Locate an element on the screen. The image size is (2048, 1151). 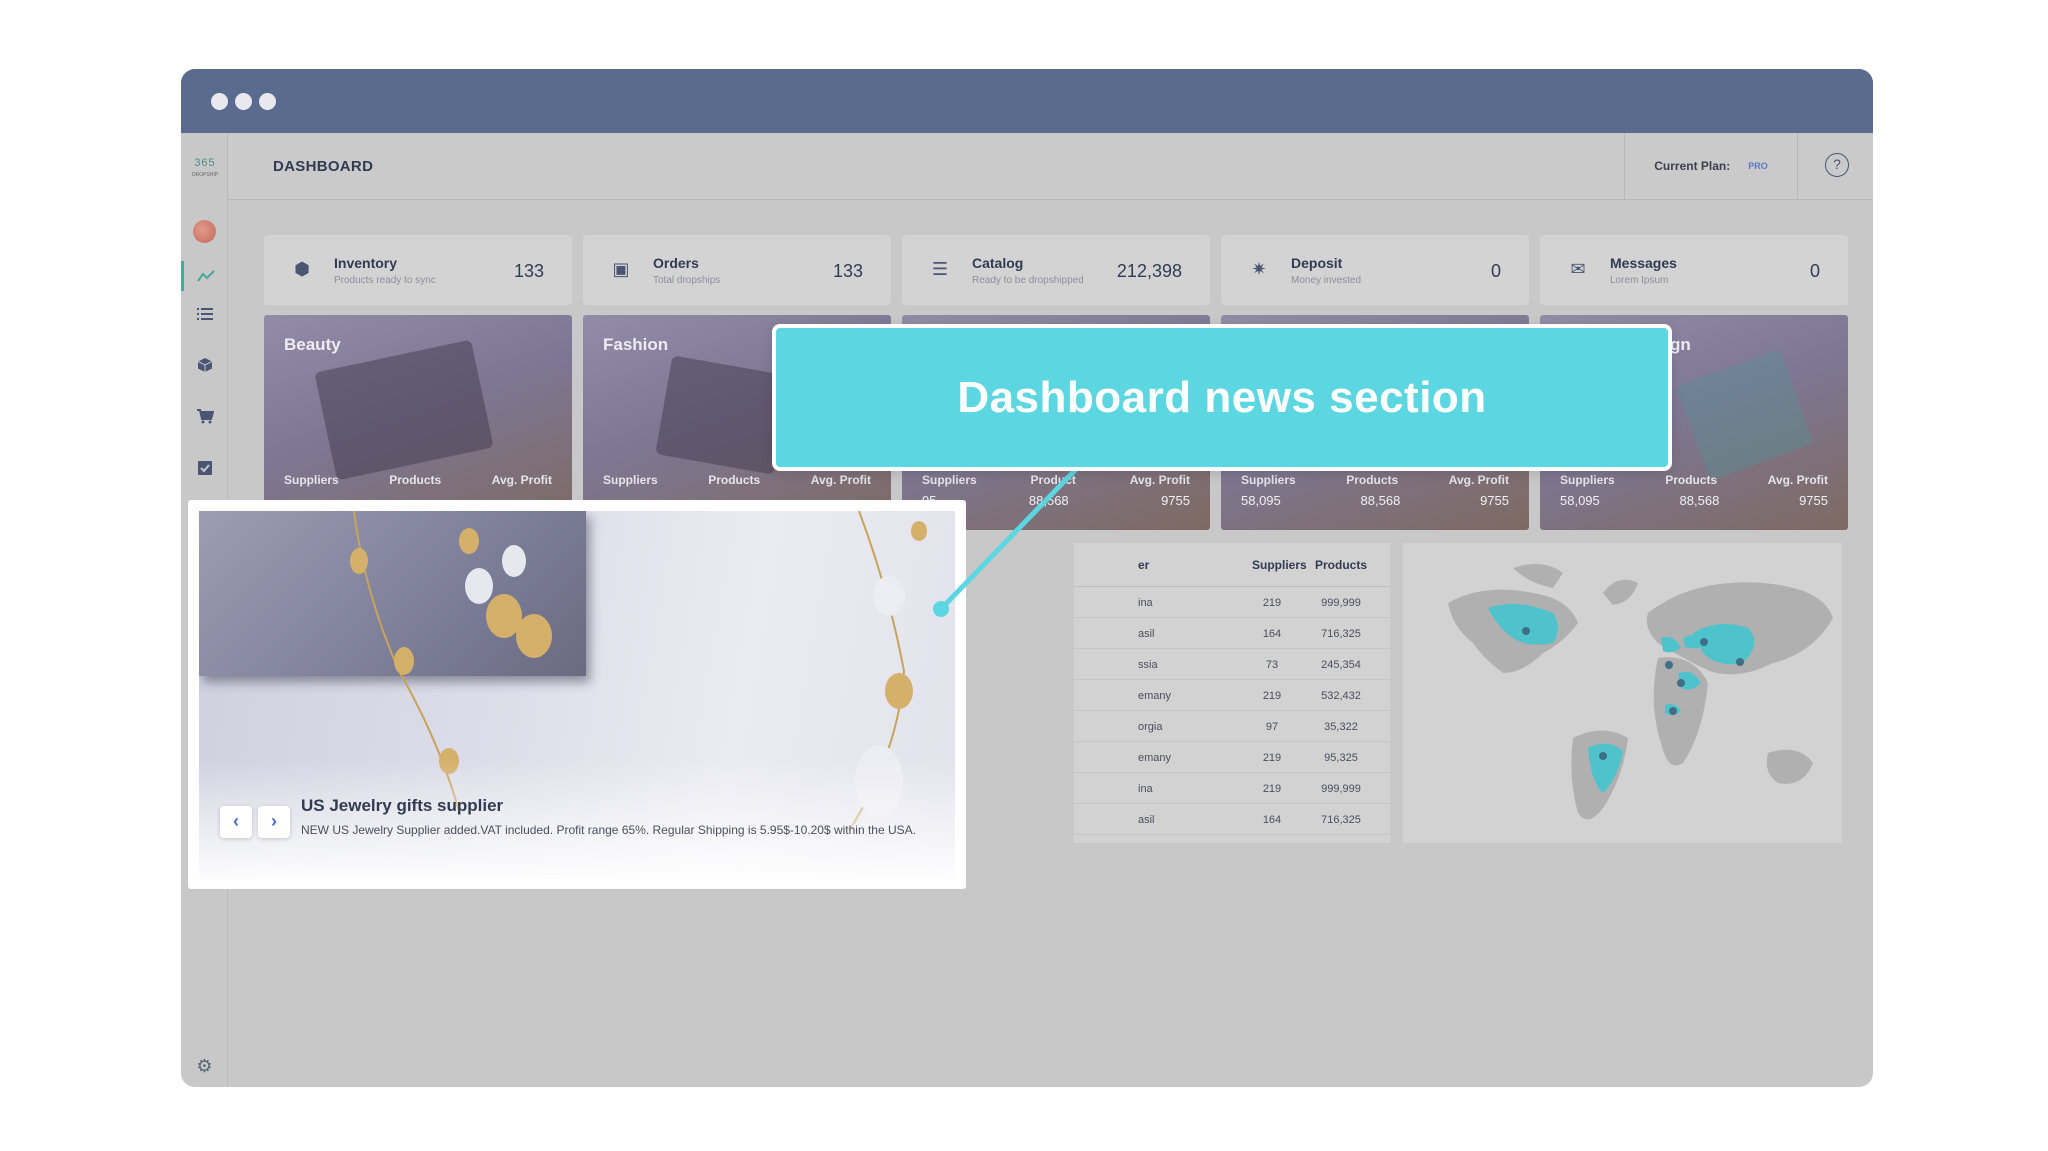
cell-products: 95,325 is located at coordinates (1341, 758).